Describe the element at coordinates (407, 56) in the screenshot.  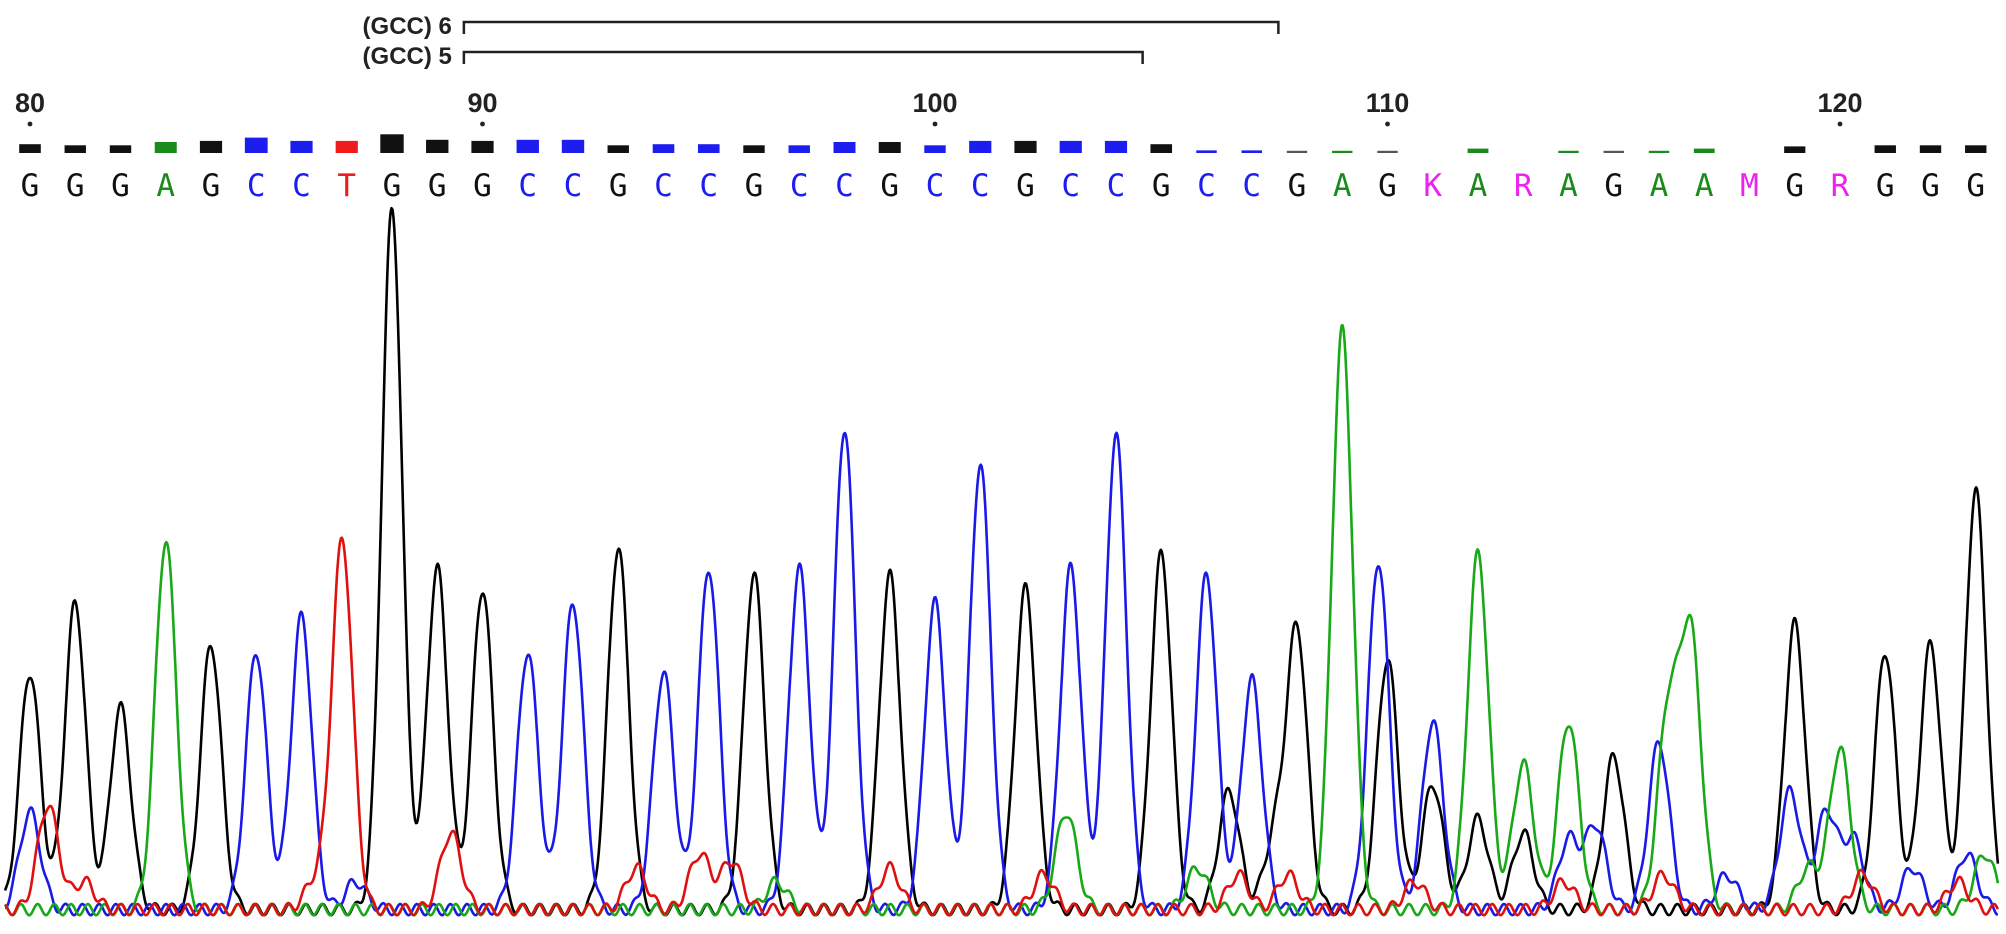
I see `repeat-bracket-label: (GCC) 5` at that location.